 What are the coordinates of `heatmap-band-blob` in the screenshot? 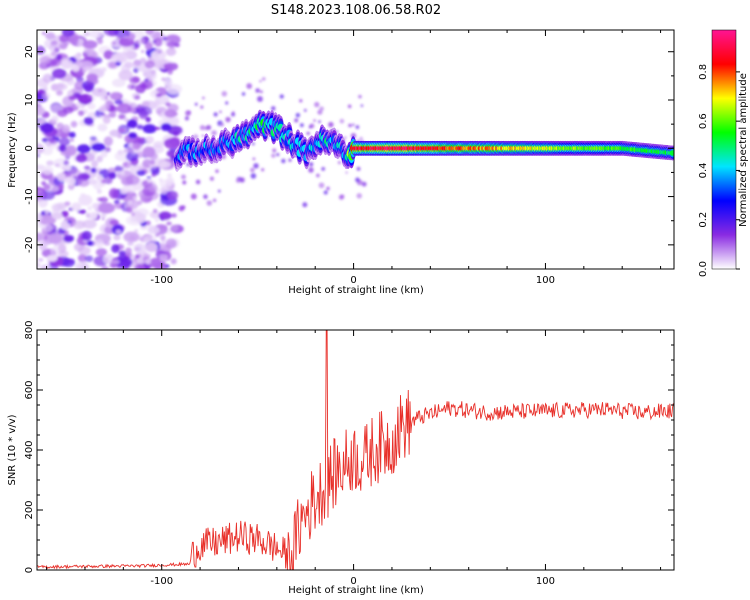 It's located at (671, 153).